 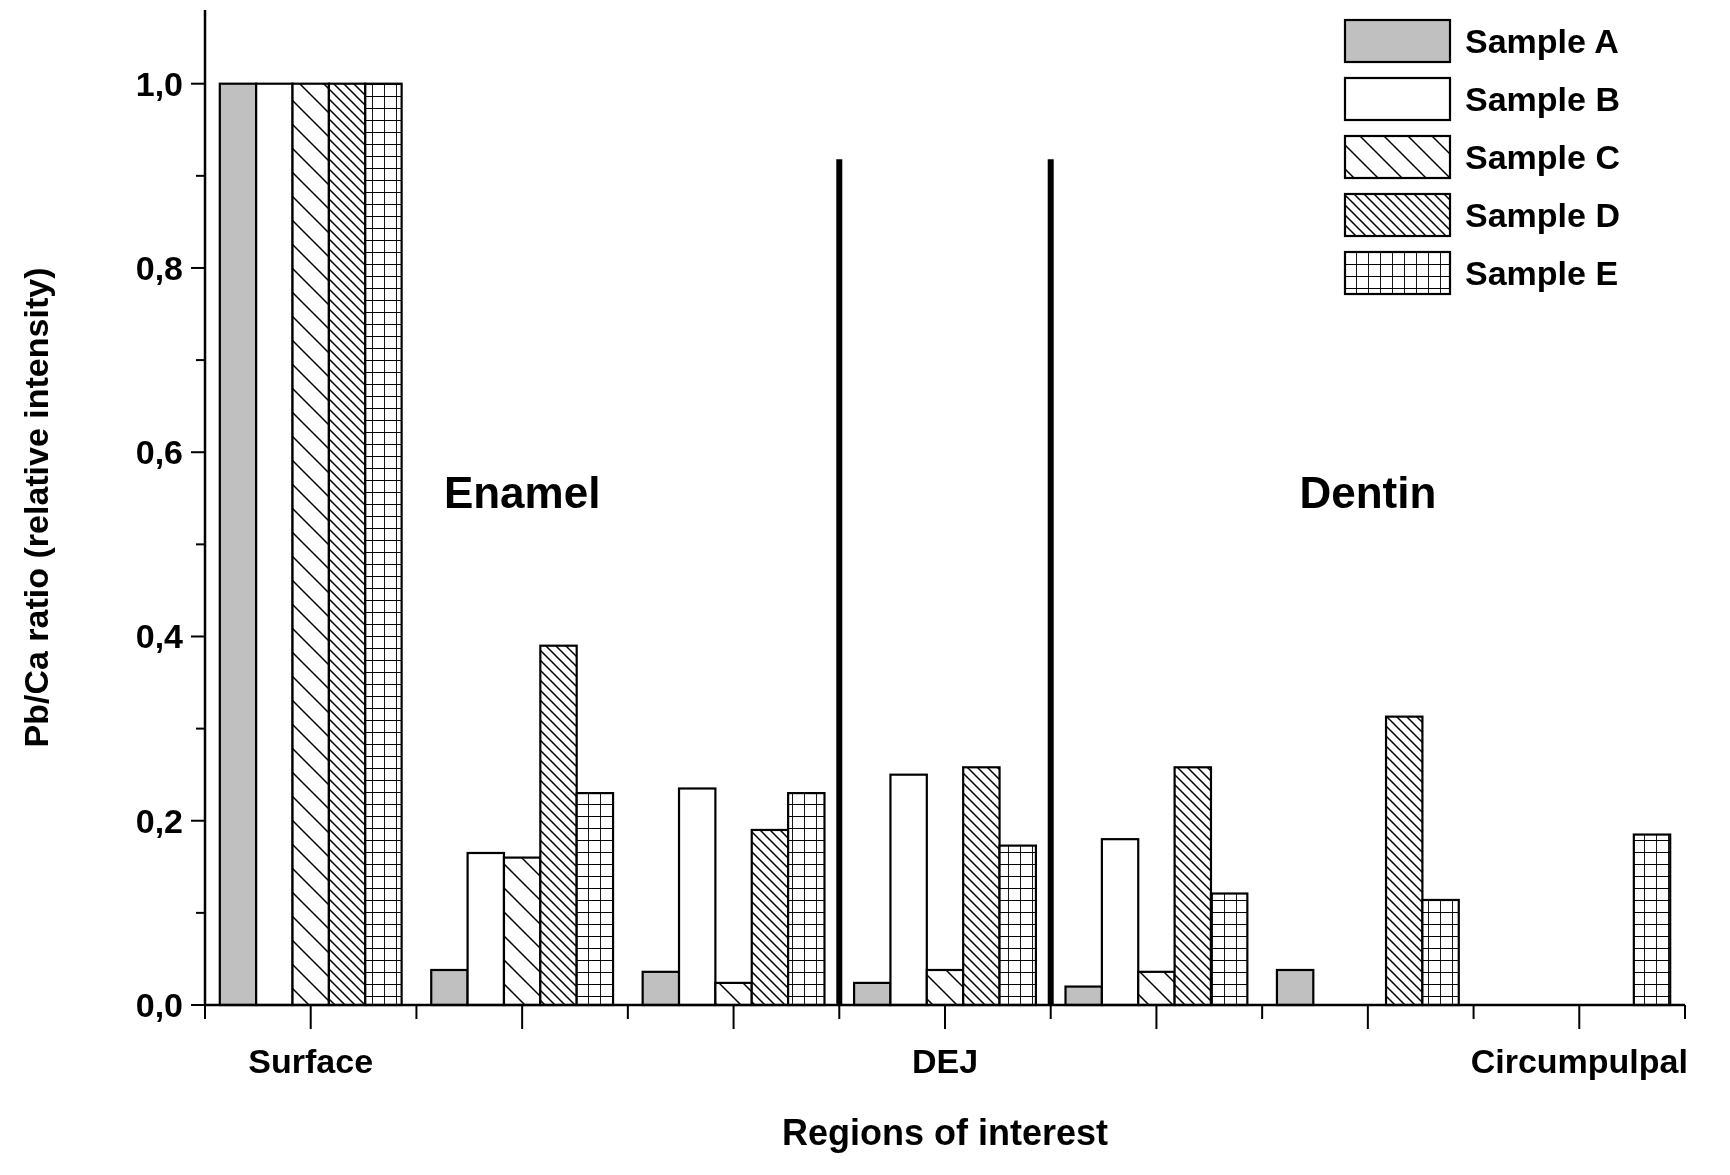 I want to click on legend-label: Sample D, so click(x=1542, y=214).